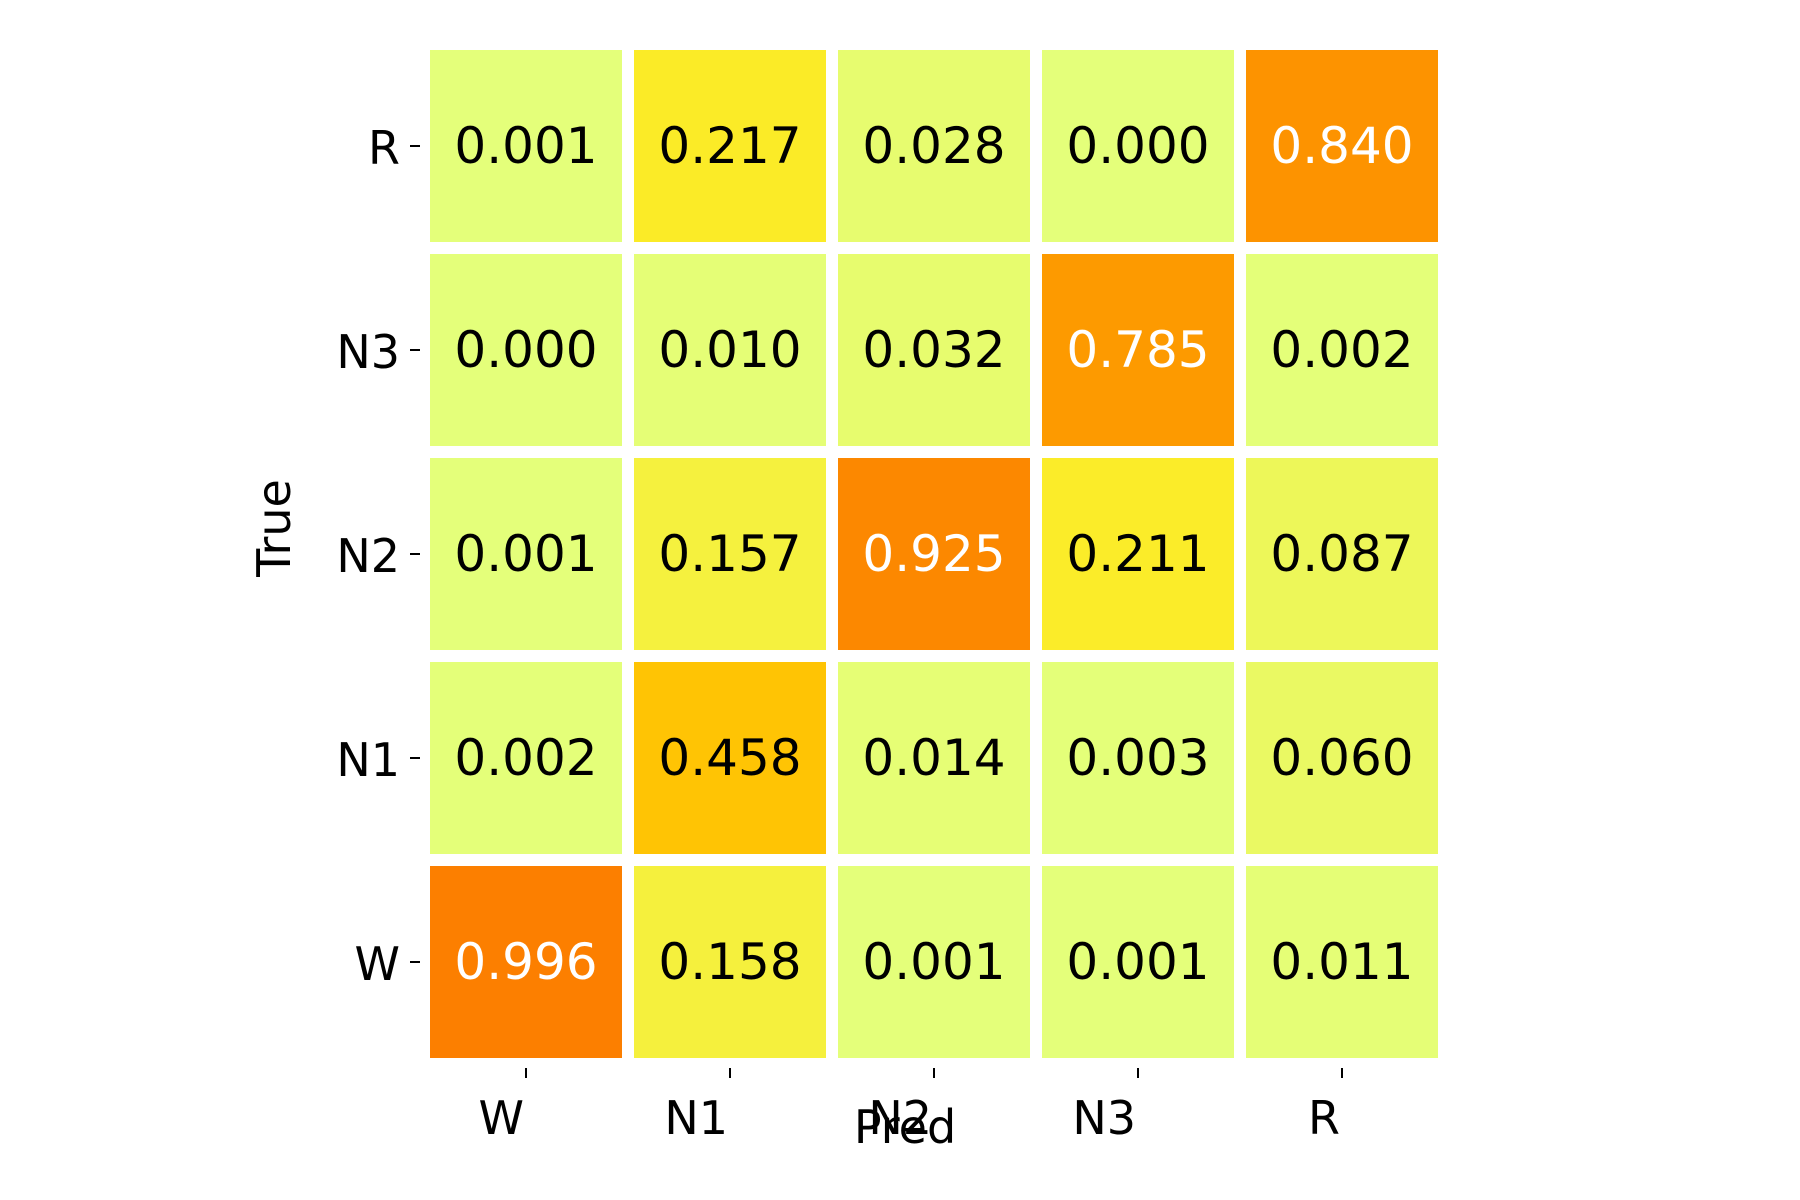  What do you see at coordinates (368, 760) in the screenshot?
I see `y-tick-label: N1` at bounding box center [368, 760].